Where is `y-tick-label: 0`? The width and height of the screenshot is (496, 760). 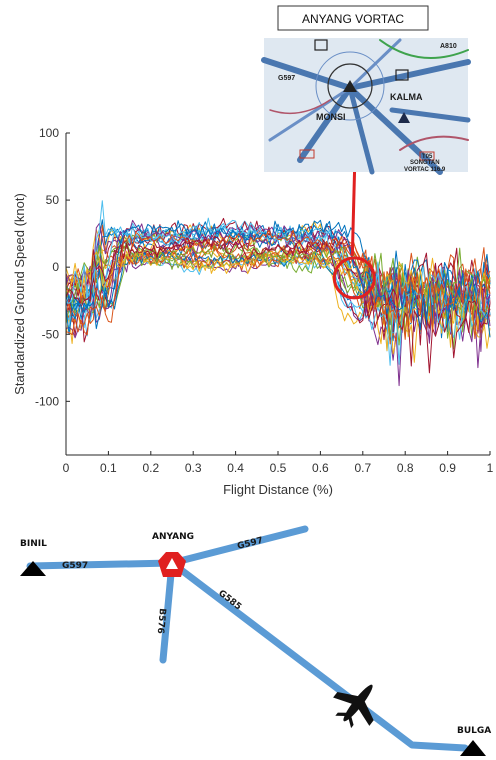
y-tick-label: 0 is located at coordinates (55, 267).